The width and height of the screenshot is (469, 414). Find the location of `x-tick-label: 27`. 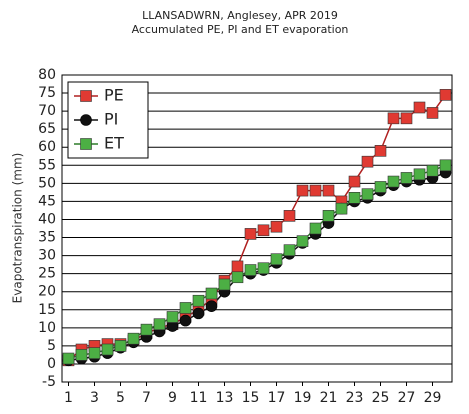

x-tick-label: 27 is located at coordinates (407, 398).